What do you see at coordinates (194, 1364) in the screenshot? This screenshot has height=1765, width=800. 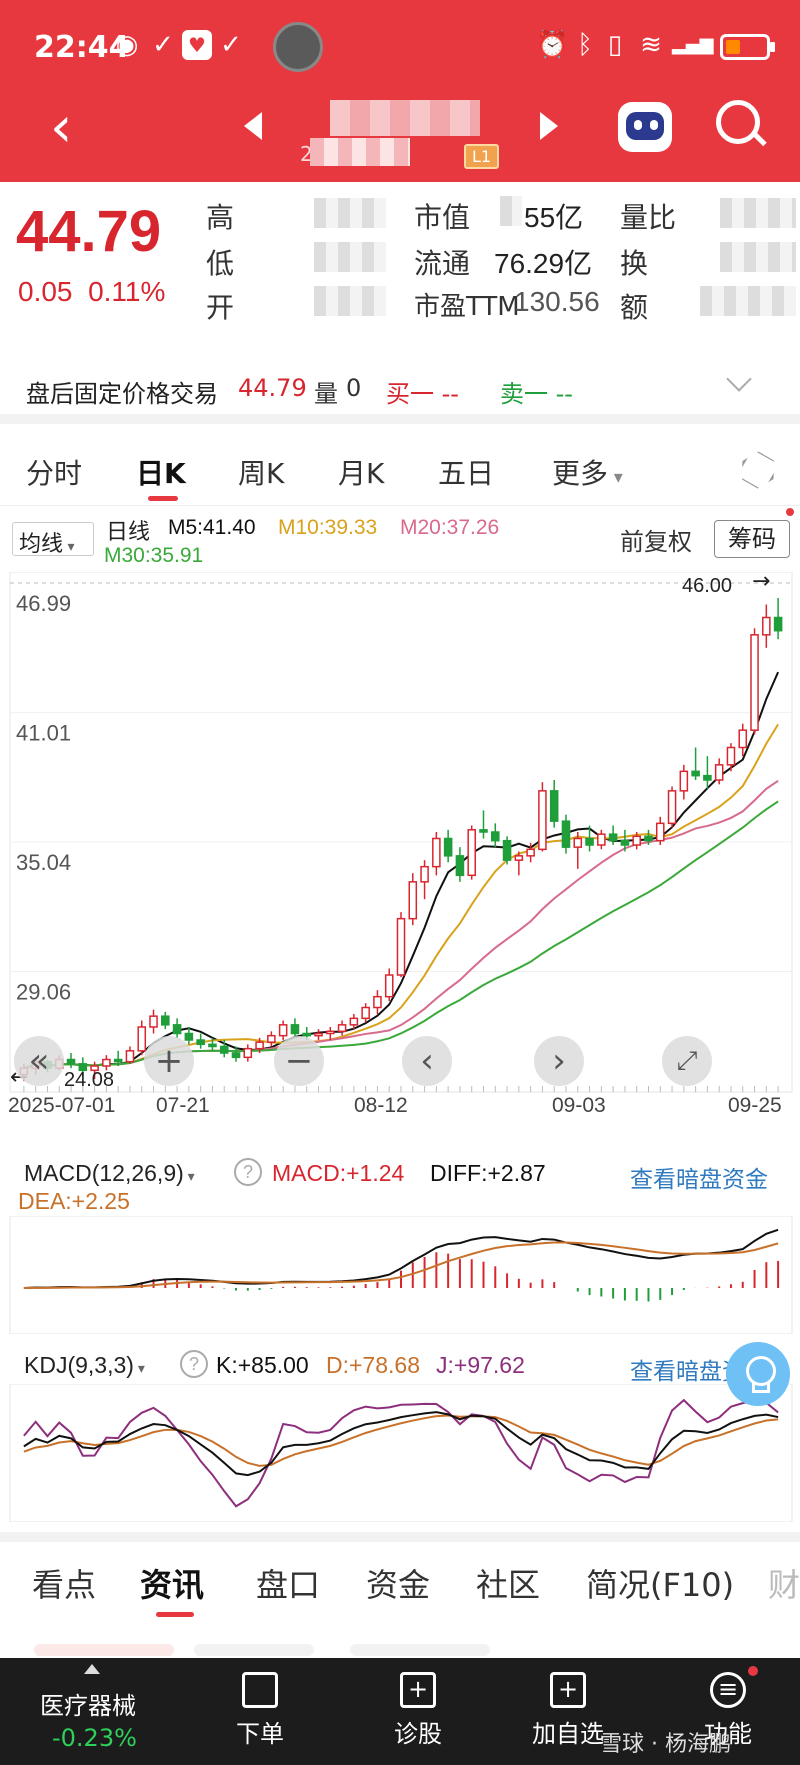 I see `help-icon-kdj: ?` at bounding box center [194, 1364].